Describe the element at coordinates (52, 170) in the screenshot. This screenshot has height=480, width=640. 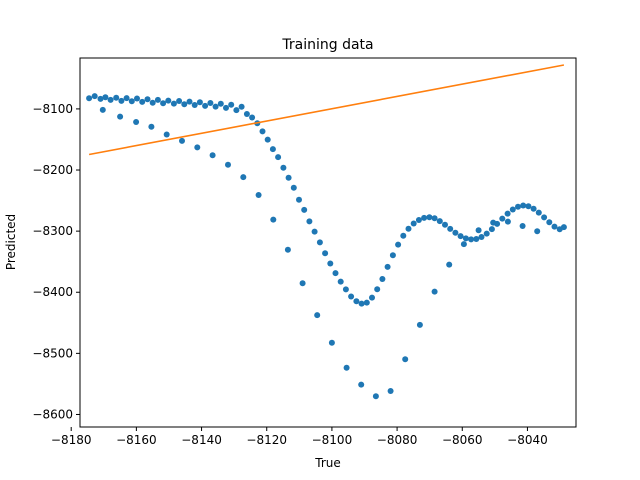
I see `y-tick-label: −8200` at that location.